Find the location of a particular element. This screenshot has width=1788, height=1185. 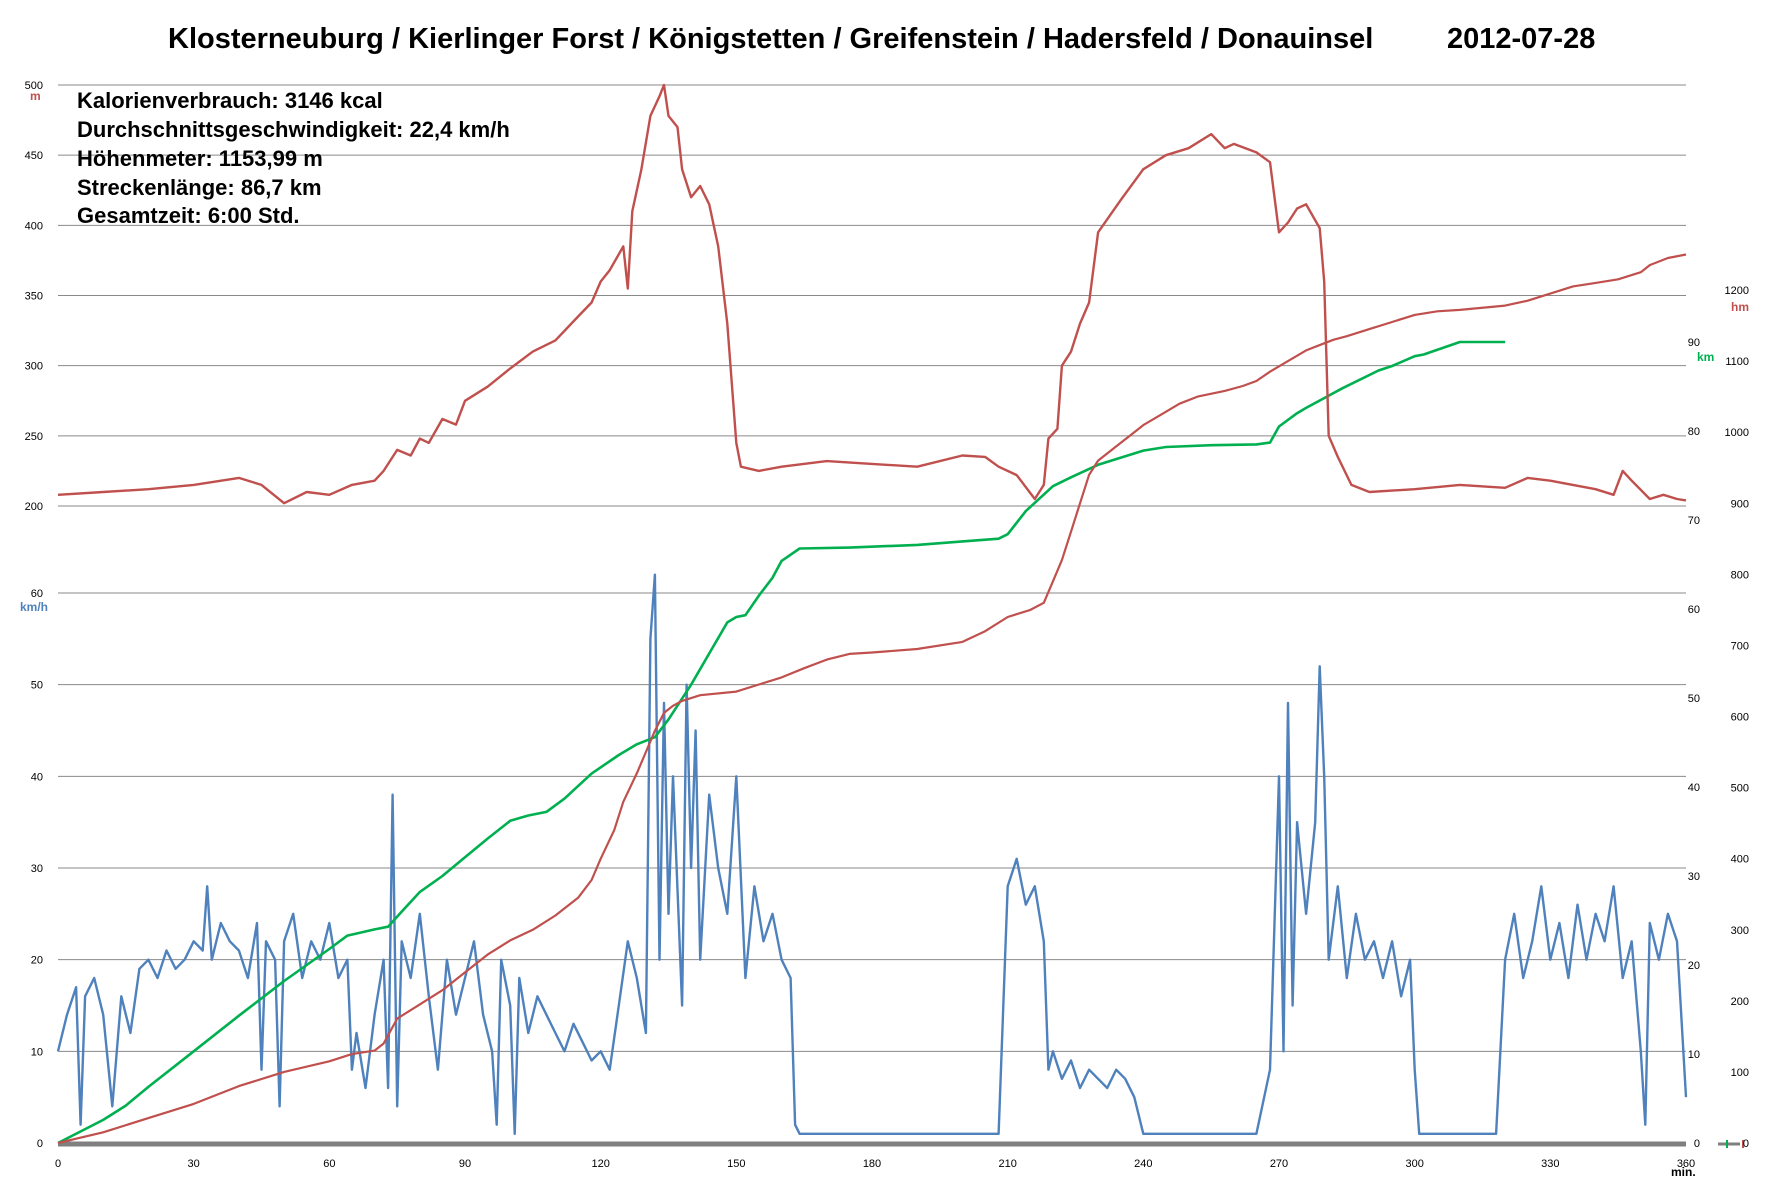

altitude-tick-label: 250 is located at coordinates (34, 437).